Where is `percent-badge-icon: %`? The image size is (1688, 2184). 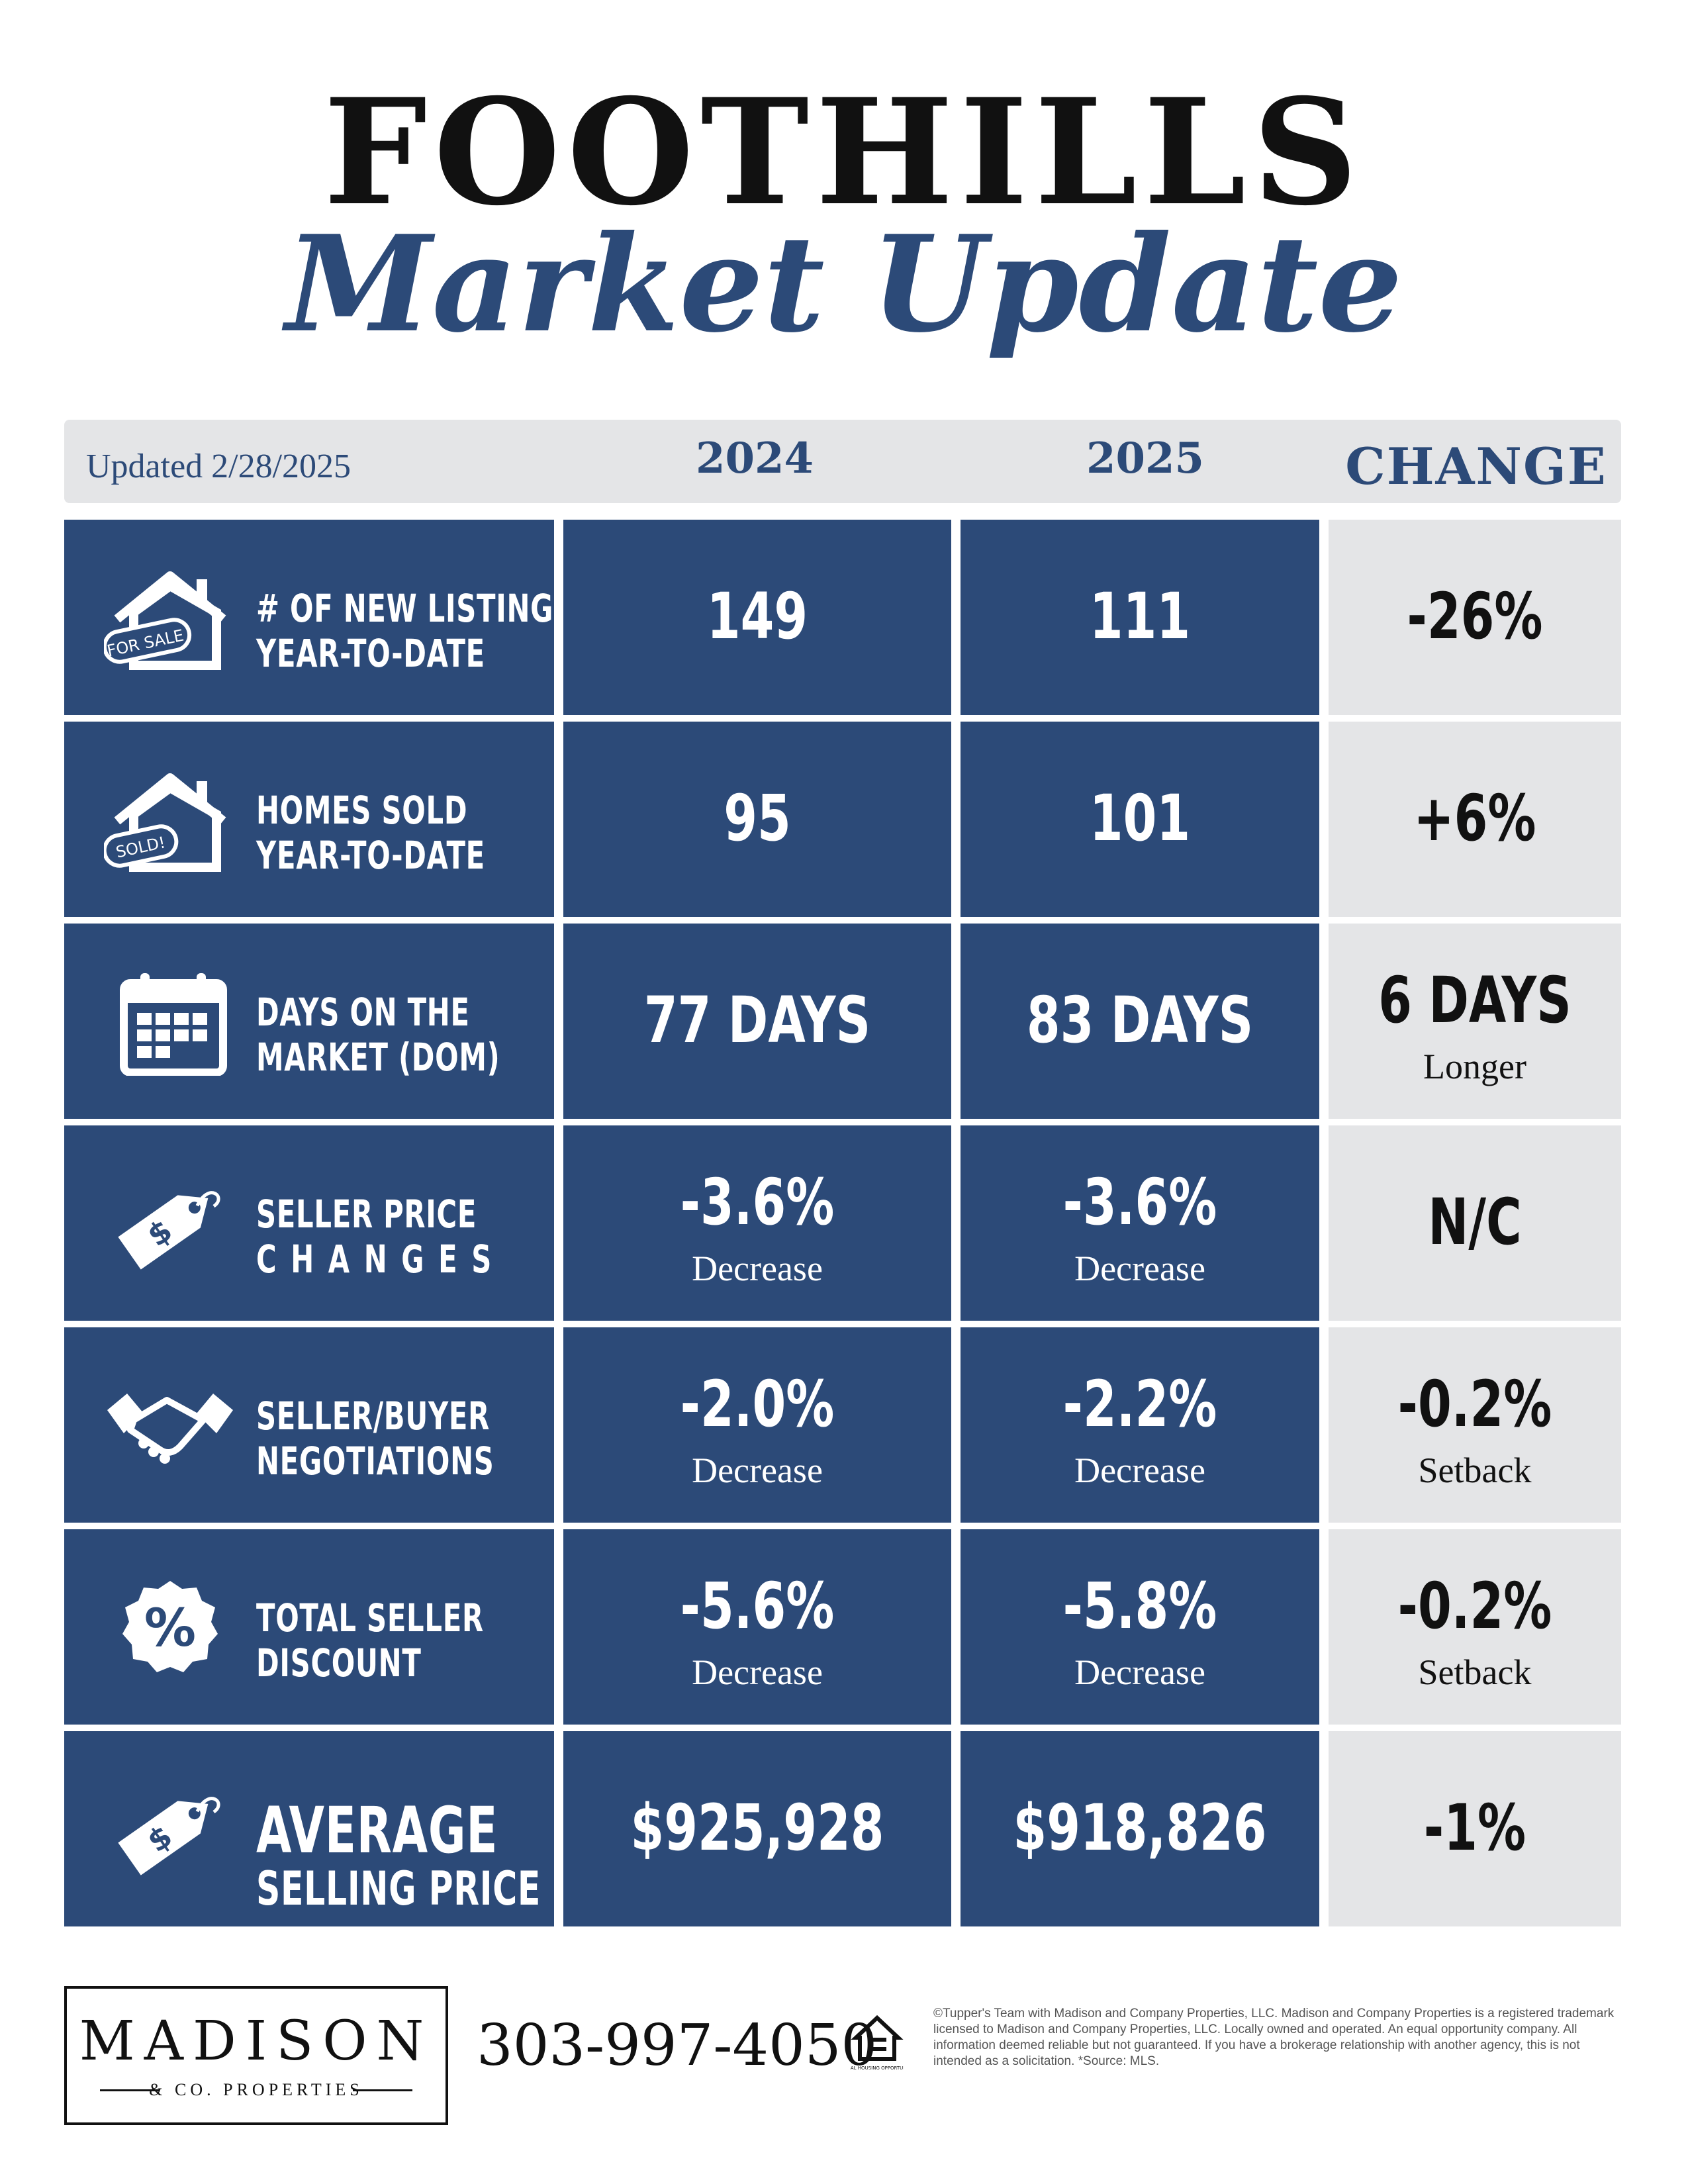 percent-badge-icon: % is located at coordinates (170, 1629).